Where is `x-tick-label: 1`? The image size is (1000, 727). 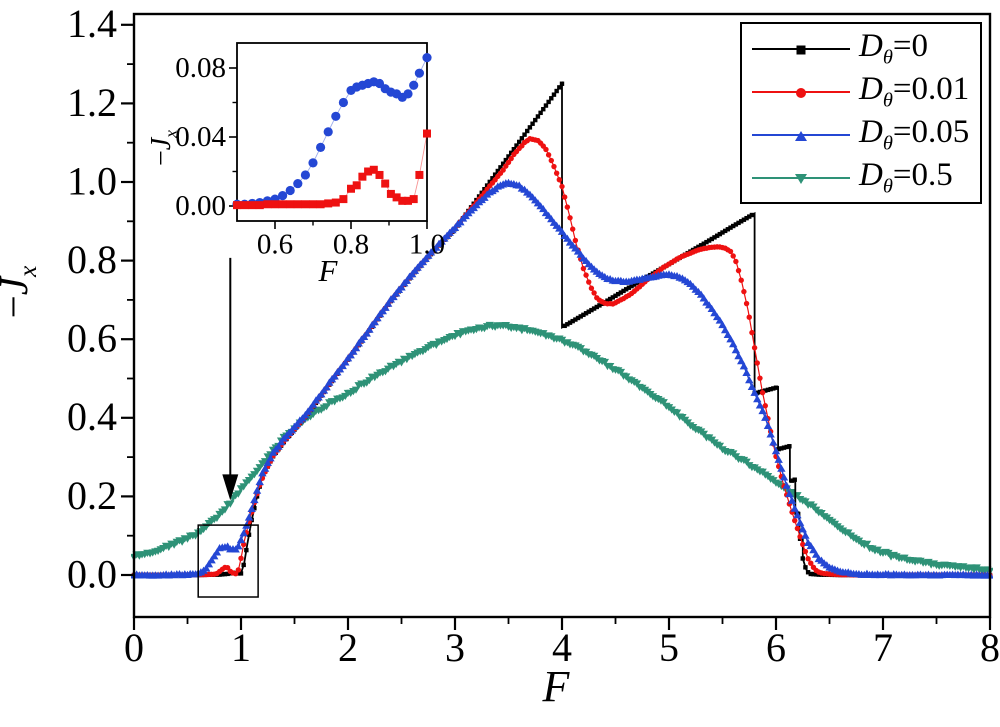
x-tick-label: 1 is located at coordinates (241, 647).